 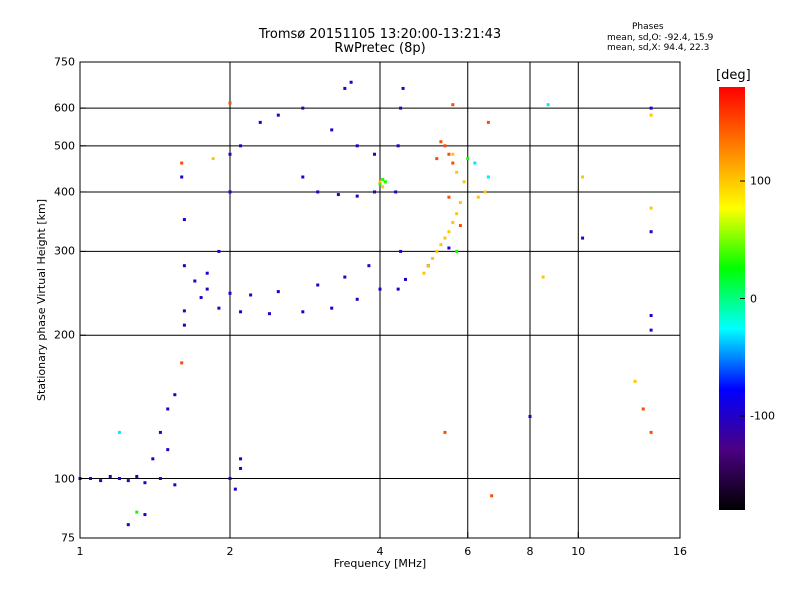 I want to click on x-axis-label: Frequency [MHz], so click(x=380, y=563).